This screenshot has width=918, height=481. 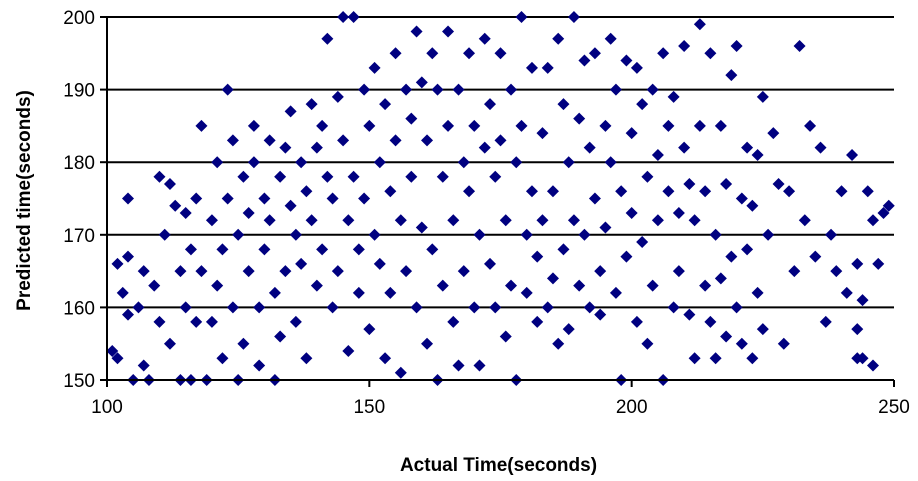 What do you see at coordinates (369, 407) in the screenshot?
I see `x-tick-label-1: 150` at bounding box center [369, 407].